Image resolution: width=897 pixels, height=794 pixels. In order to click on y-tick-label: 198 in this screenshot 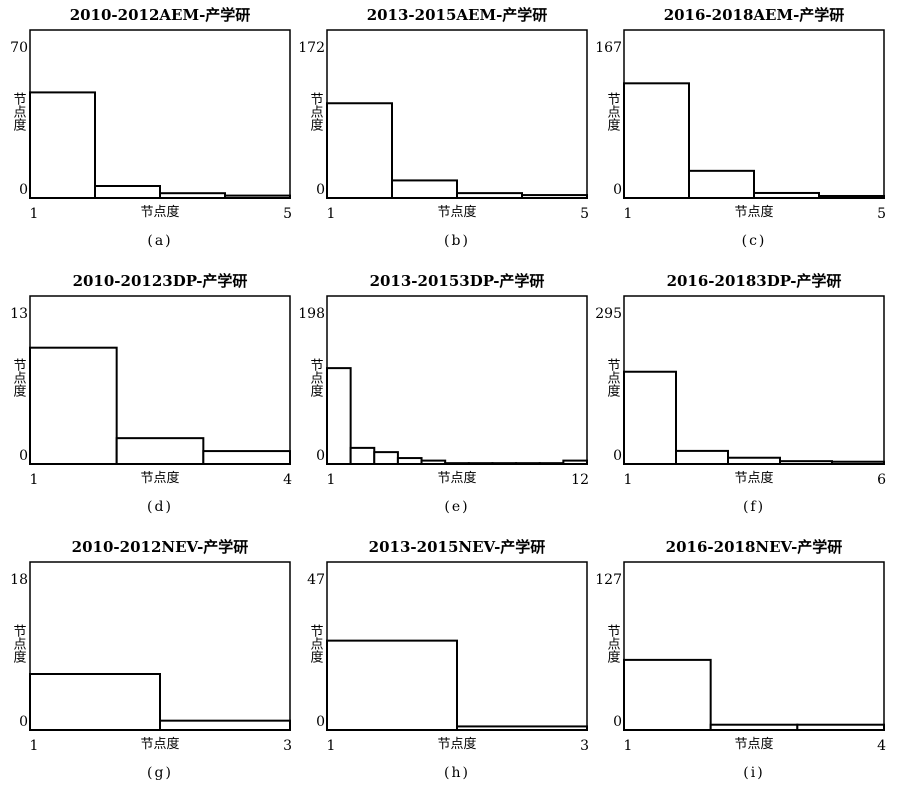, I will do `click(311, 314)`.